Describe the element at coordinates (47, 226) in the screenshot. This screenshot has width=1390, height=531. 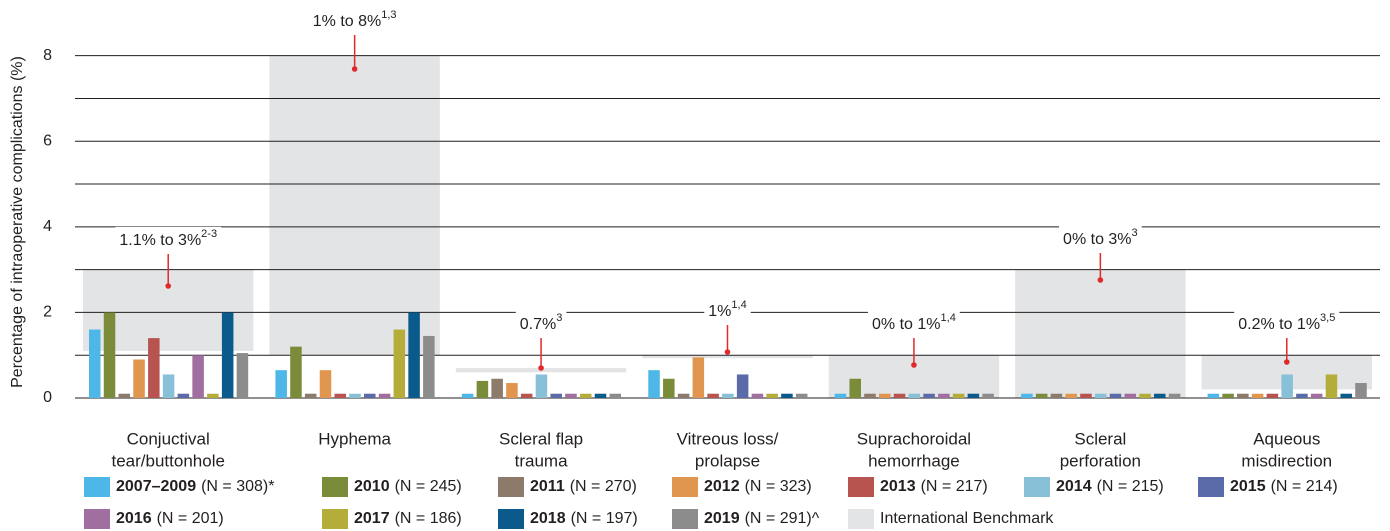
I see `y-tick-label: 4` at that location.